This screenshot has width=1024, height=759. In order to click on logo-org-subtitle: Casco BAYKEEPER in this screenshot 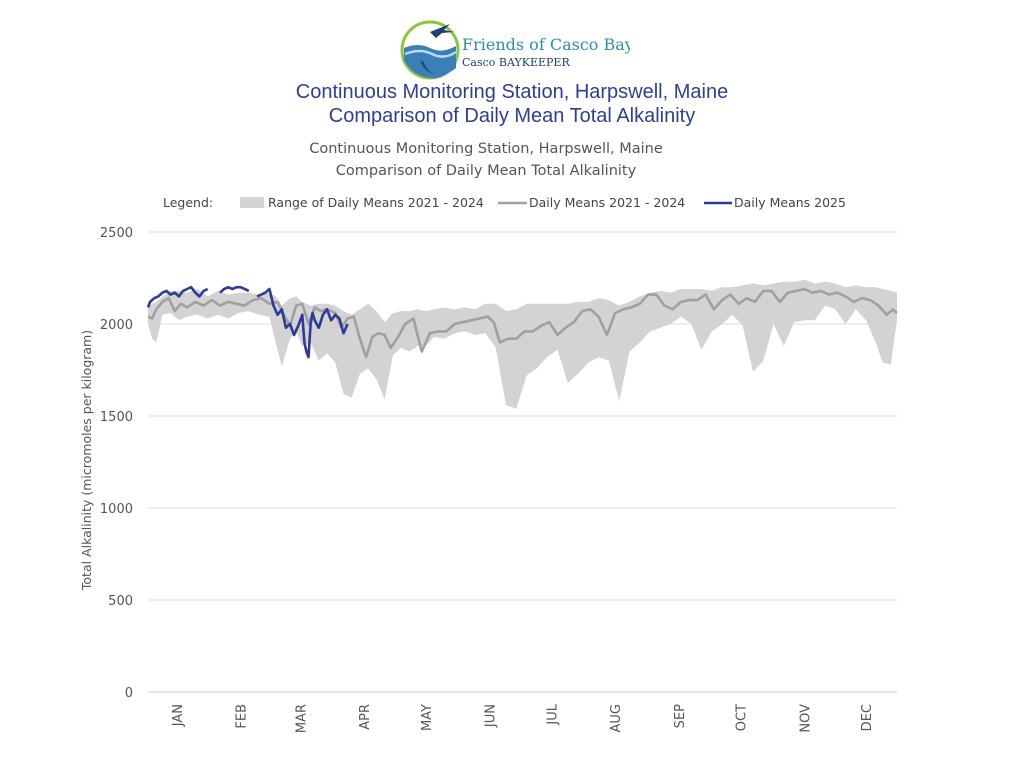, I will do `click(516, 62)`.